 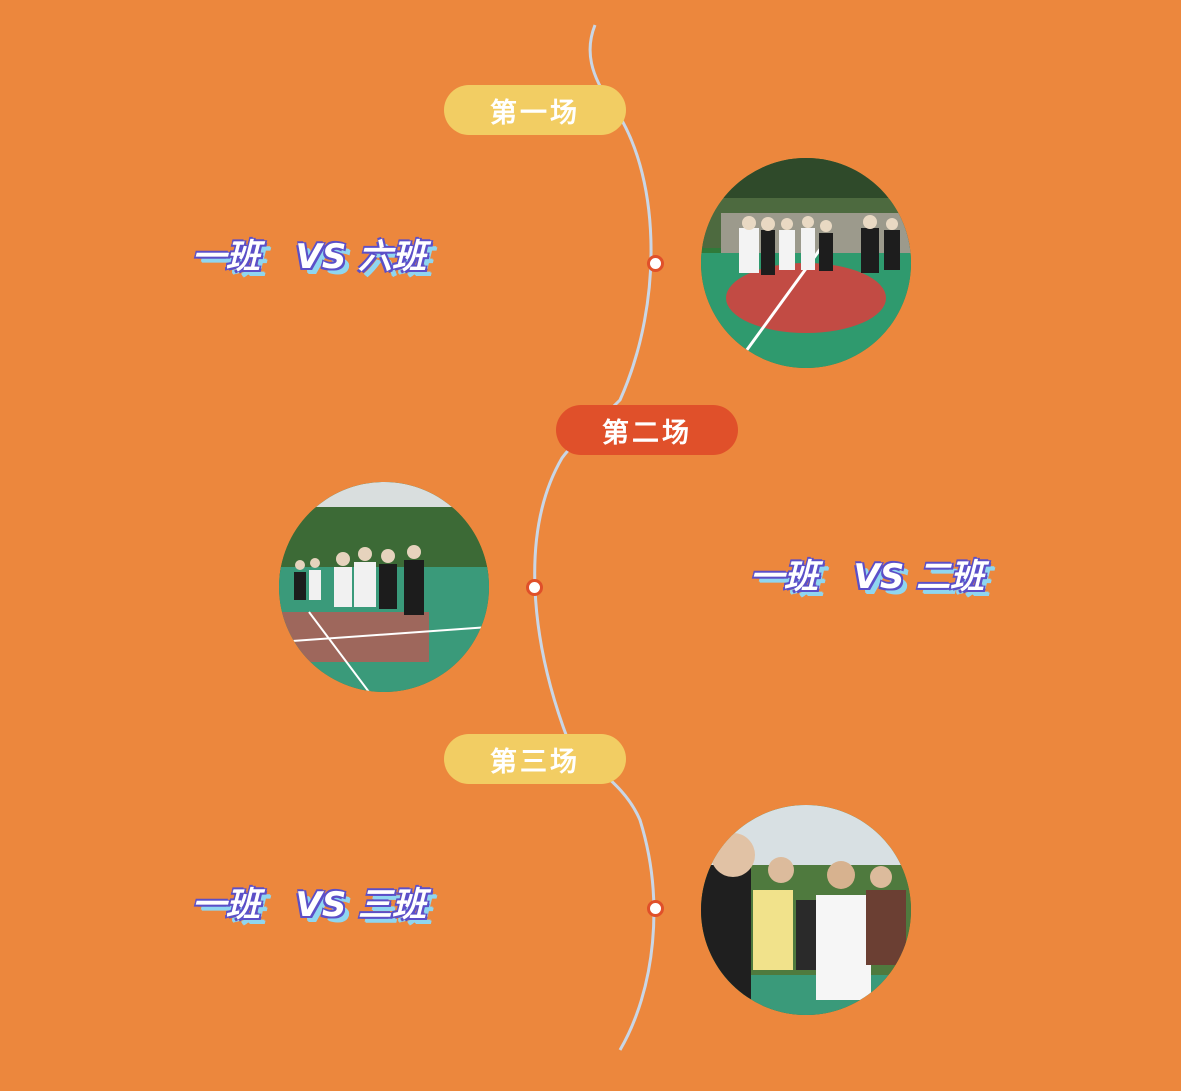 What do you see at coordinates (535, 762) in the screenshot?
I see `match-3-label: 第三场` at bounding box center [535, 762].